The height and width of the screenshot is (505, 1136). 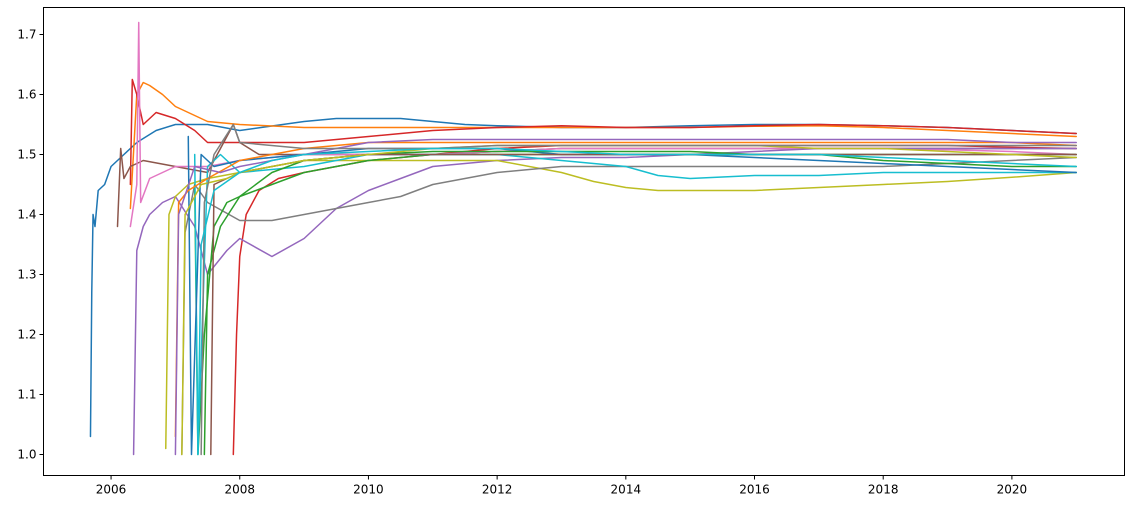 I want to click on x-axis-ticks: 2006 2008 2010 2012 2014 2016 2018 2020, so click(x=562, y=486).